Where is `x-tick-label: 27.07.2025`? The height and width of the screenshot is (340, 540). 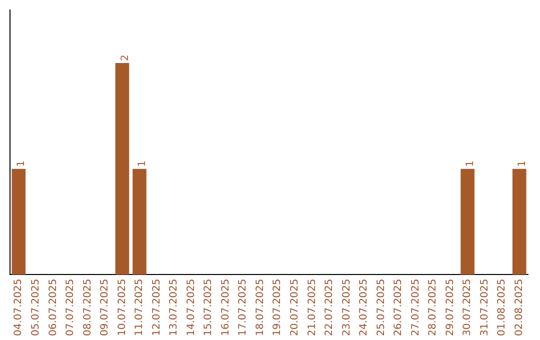
x-tick-label: 27.07.2025 is located at coordinates (416, 307).